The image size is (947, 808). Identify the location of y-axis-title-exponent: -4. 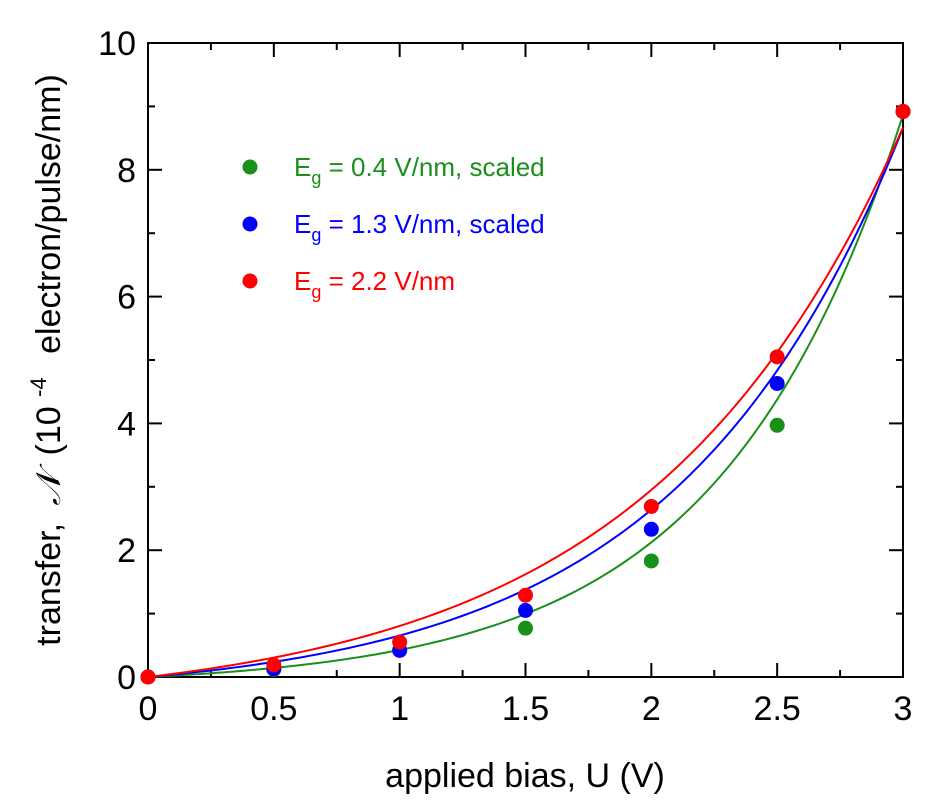
(38, 387).